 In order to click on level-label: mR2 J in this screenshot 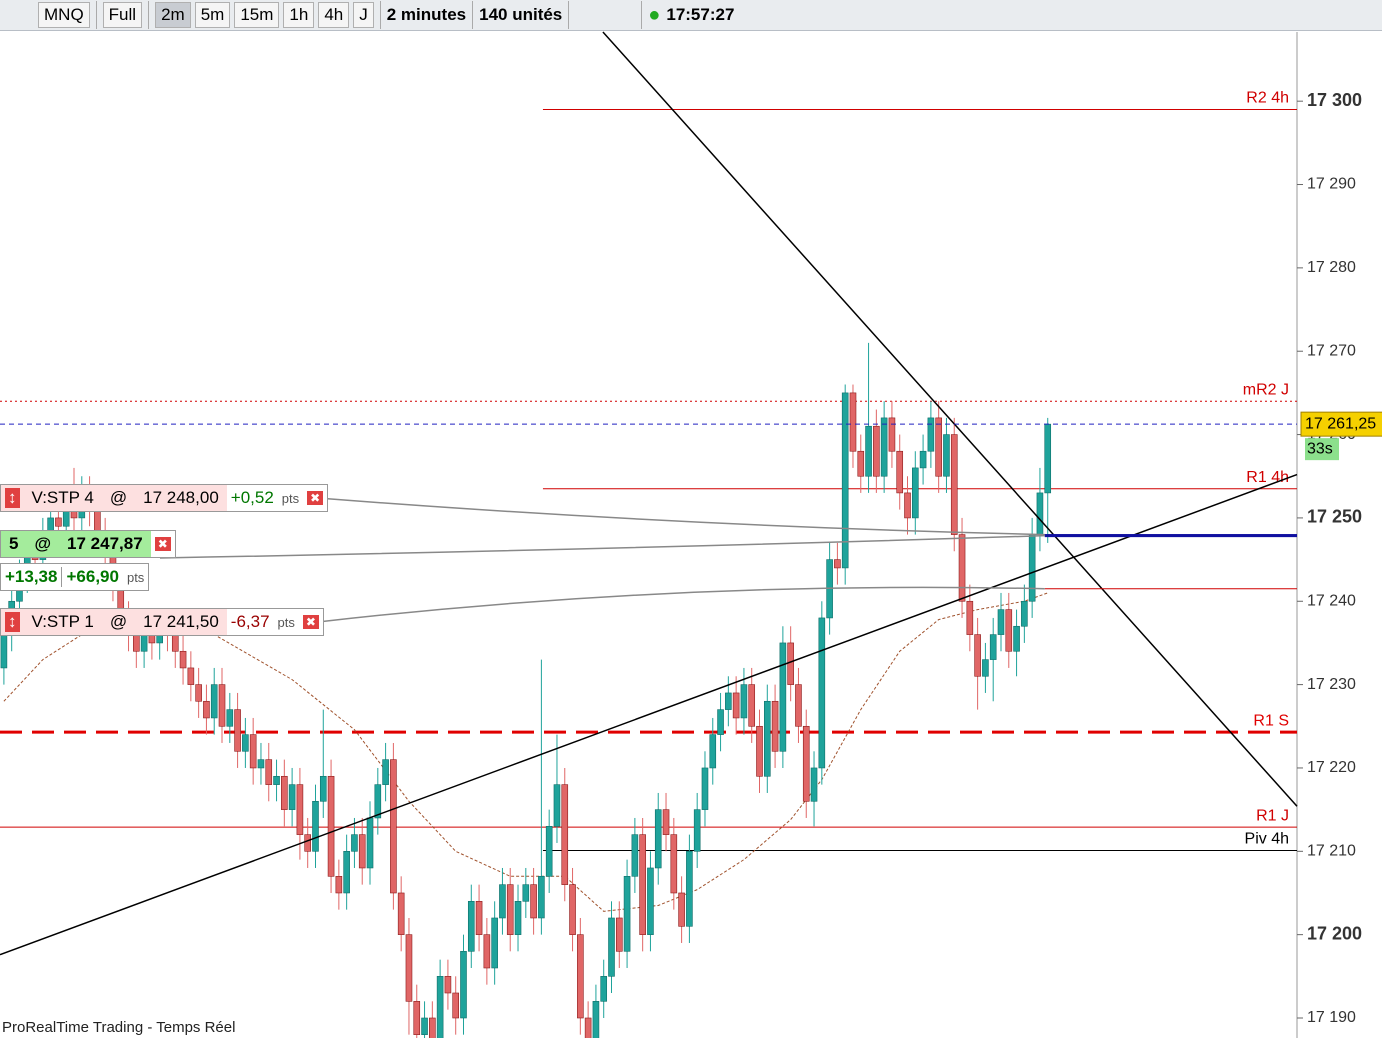, I will do `click(1266, 389)`.